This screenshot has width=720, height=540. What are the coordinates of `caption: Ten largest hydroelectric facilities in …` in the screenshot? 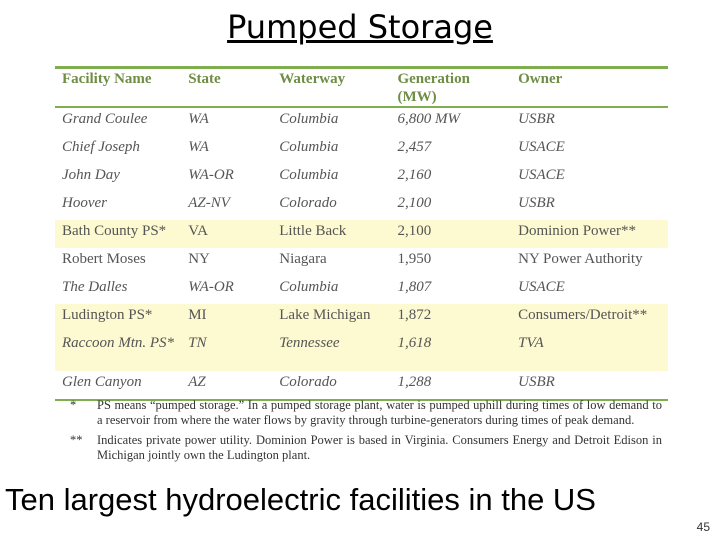 It's located at (300, 499).